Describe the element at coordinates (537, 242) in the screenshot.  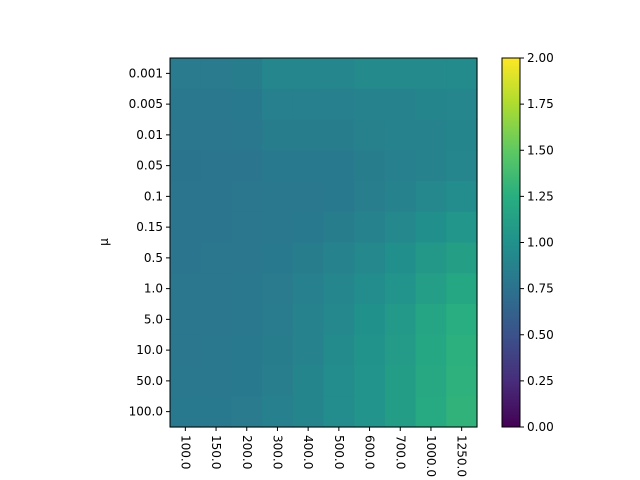
I see `colorbar-ticks: 0.00 0.25 0.50 0.75 1.00 1.25 1.50 1.75 2.00` at that location.